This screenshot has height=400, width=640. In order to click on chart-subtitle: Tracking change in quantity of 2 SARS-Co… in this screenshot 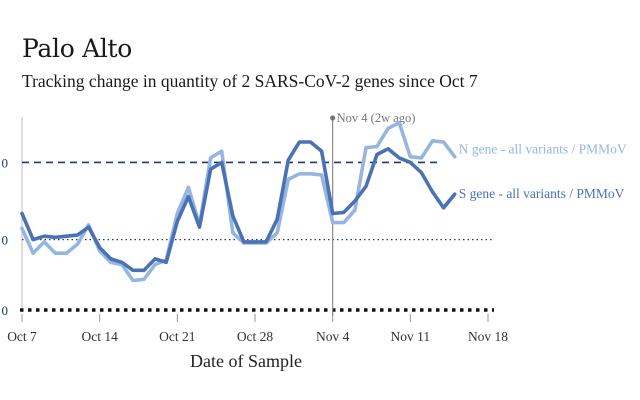, I will do `click(250, 81)`.